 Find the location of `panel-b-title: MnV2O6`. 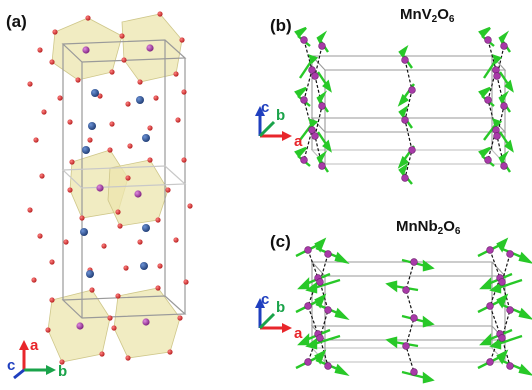

panel-b-title: MnV2O6 is located at coordinates (427, 15).